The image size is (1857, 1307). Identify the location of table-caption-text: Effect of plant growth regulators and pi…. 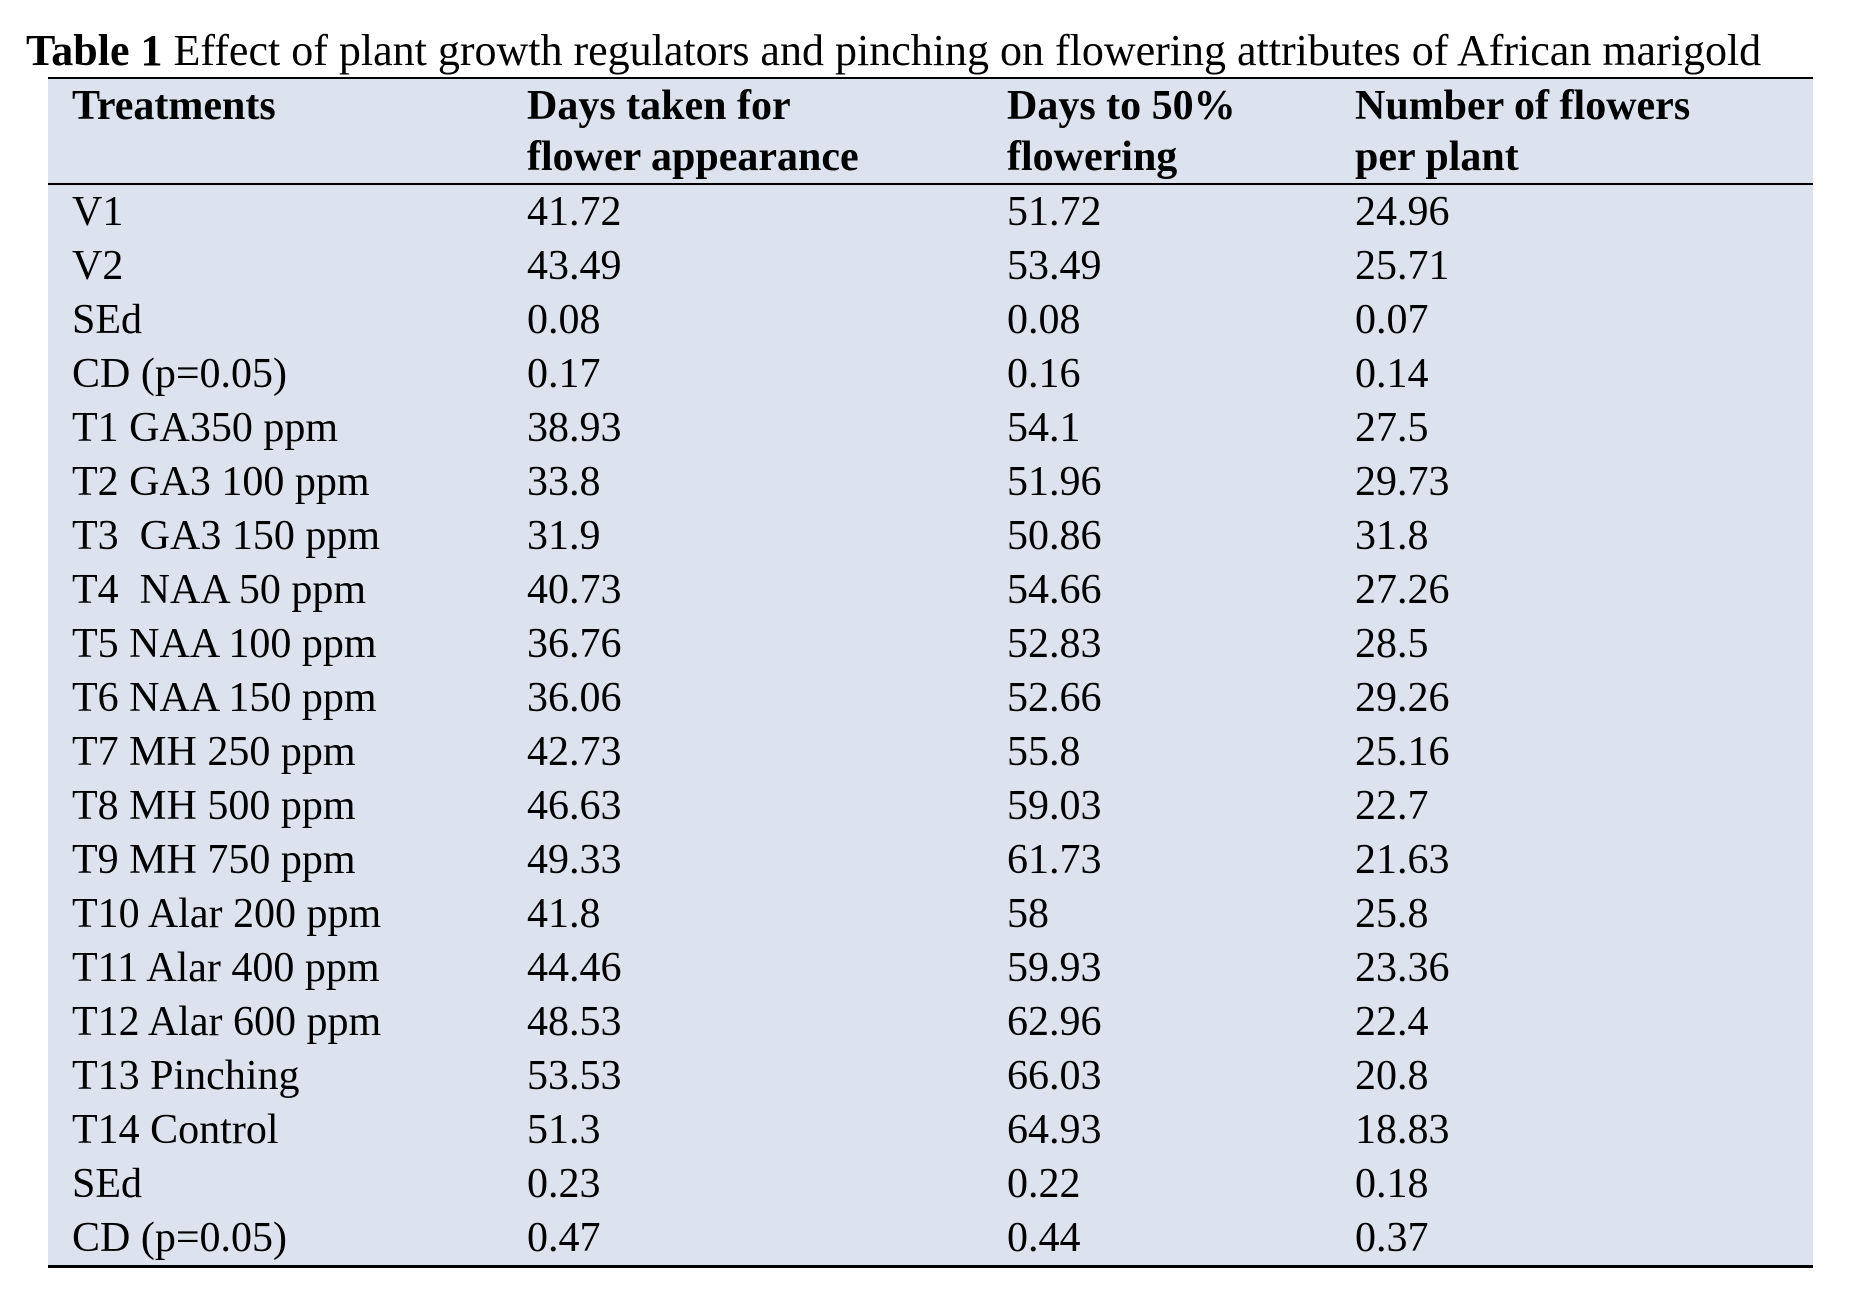
(962, 50).